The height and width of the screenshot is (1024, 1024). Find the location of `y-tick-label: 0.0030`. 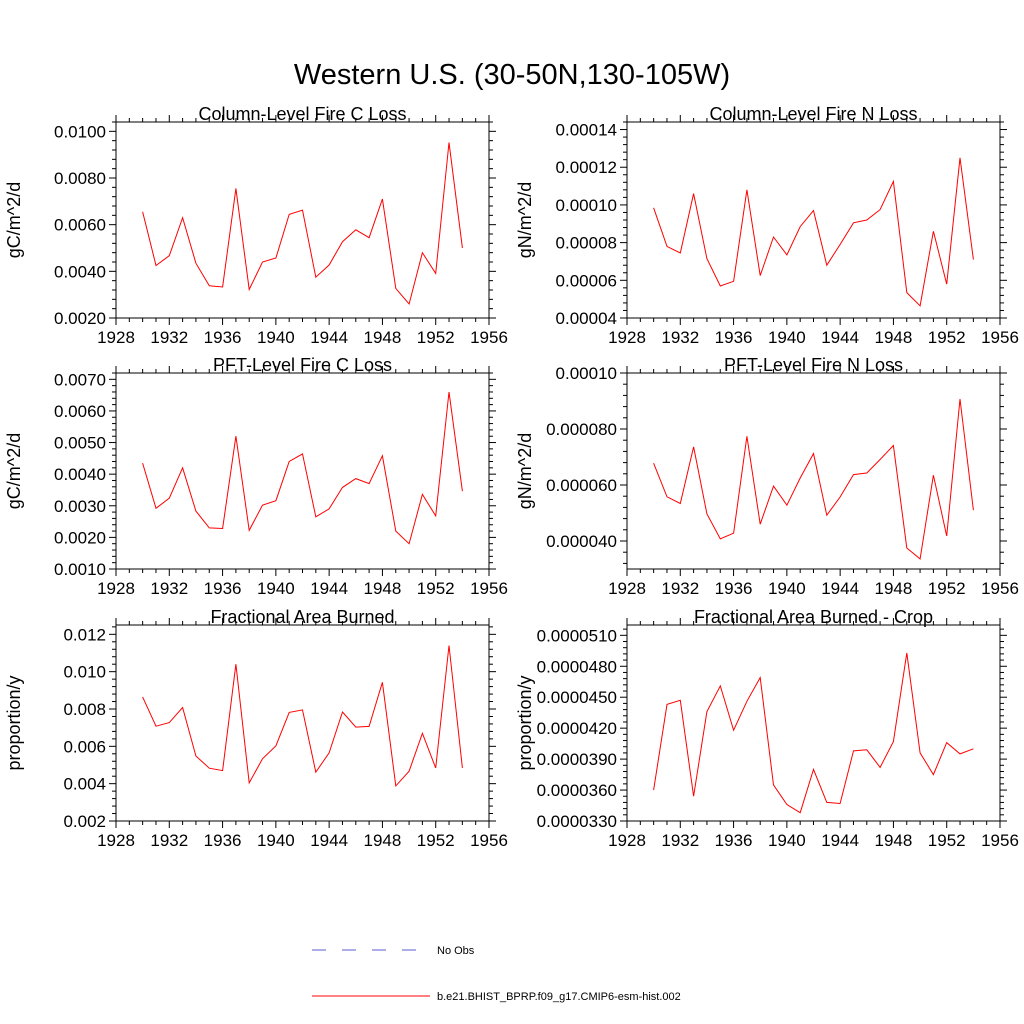

y-tick-label: 0.0030 is located at coordinates (80, 506).